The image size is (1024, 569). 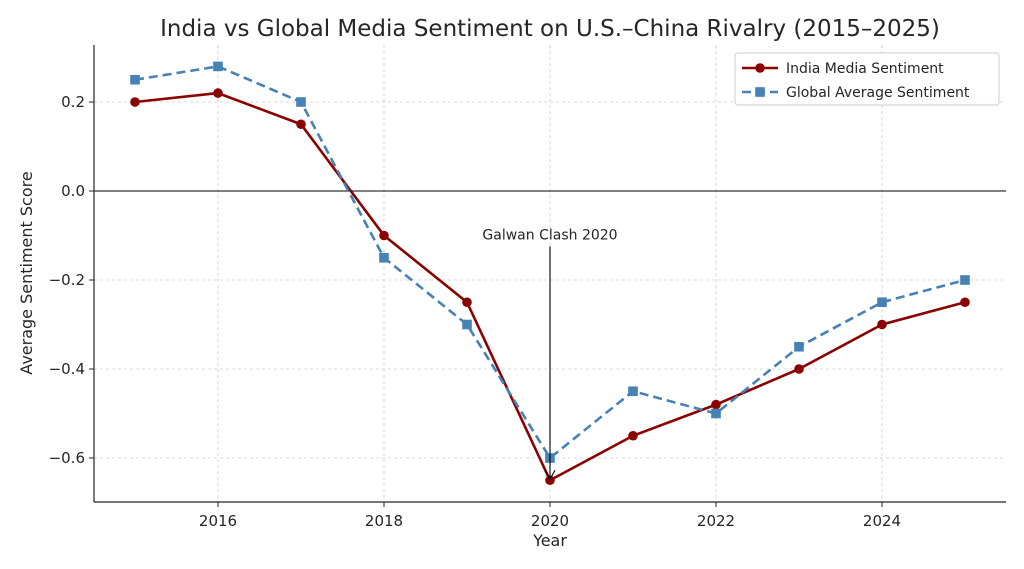 What do you see at coordinates (549, 540) in the screenshot?
I see `x-axis-label: Year` at bounding box center [549, 540].